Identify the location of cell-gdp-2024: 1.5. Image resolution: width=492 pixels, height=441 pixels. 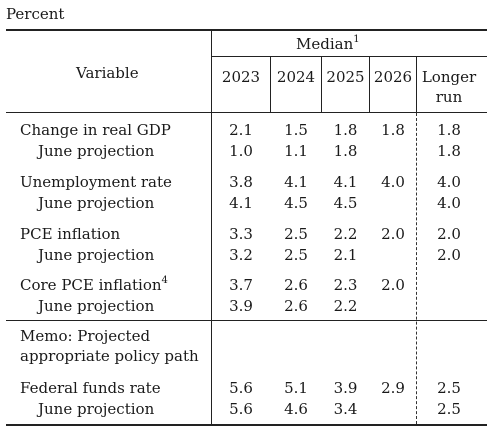
(296, 130).